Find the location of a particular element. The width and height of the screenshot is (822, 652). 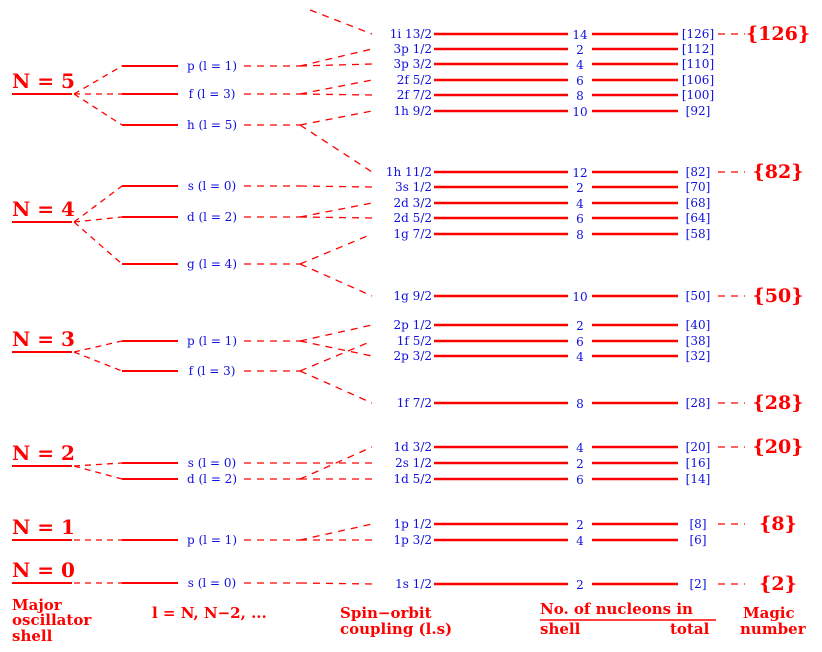

total-count: [16] is located at coordinates (698, 463).